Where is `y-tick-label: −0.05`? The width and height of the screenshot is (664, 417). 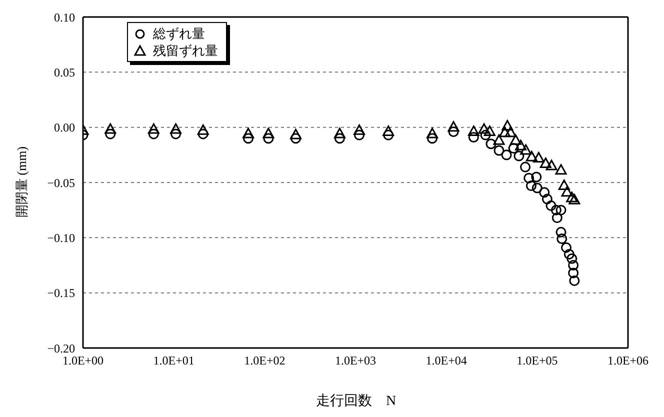 y-tick-label: −0.05 is located at coordinates (61, 183).